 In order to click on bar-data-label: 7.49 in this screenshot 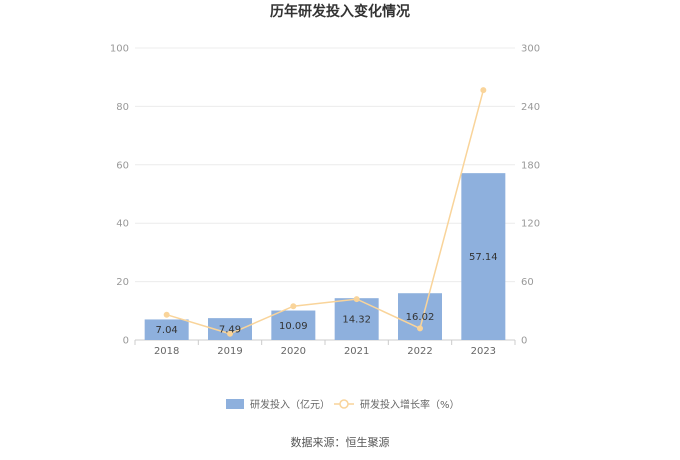, I will do `click(230, 330)`.